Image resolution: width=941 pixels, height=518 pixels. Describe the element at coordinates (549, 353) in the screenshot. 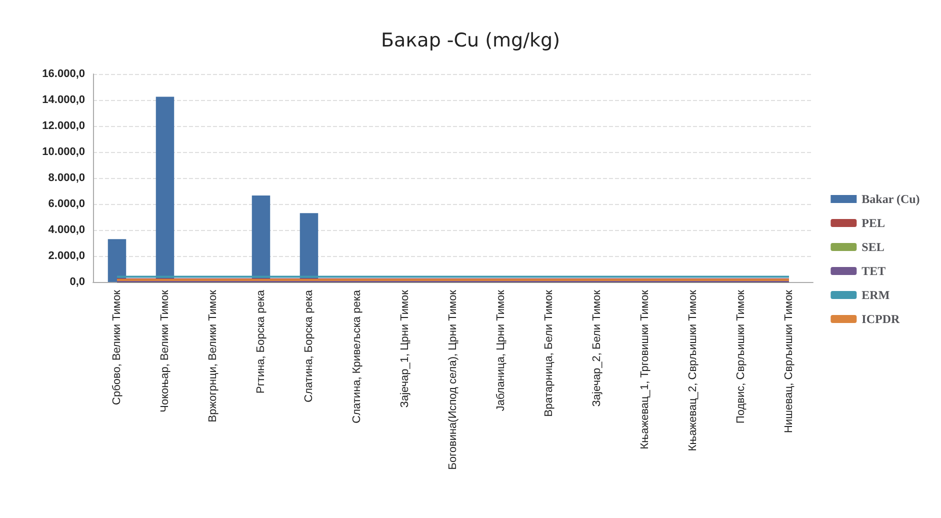

I see `x-tick-label: Вратарница, Бели Тимок` at that location.